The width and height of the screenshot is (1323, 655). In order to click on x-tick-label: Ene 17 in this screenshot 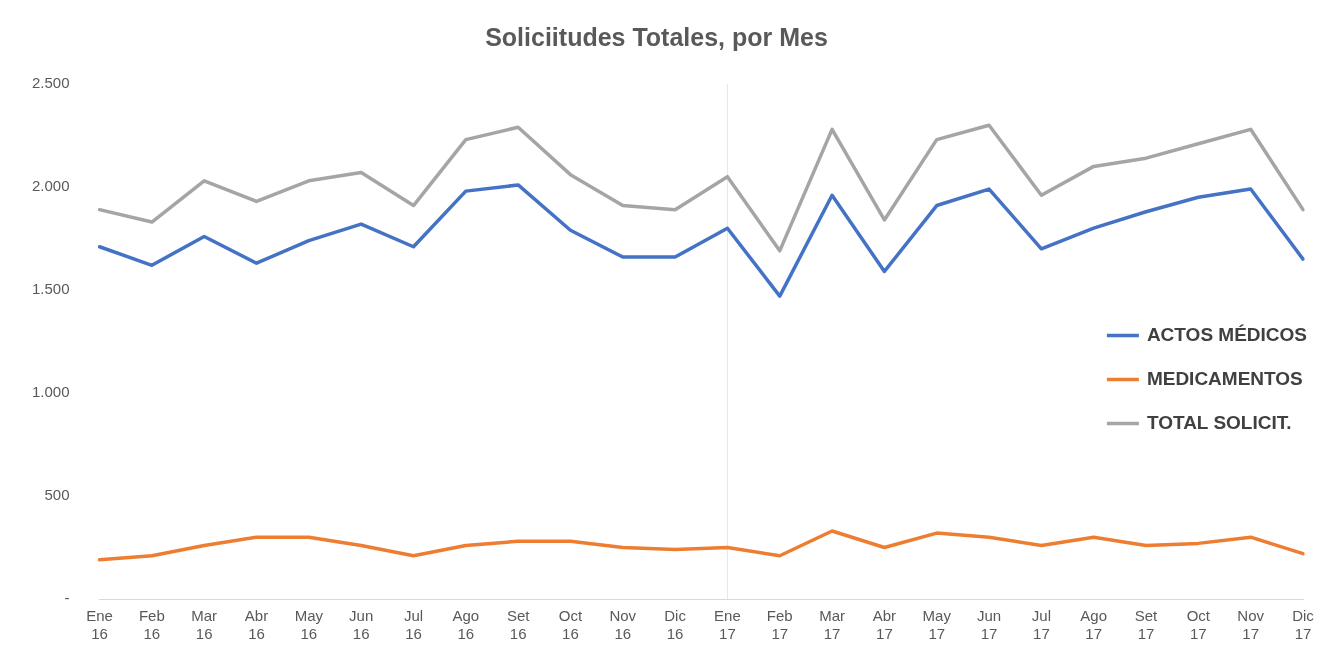, I will do `click(727, 625)`.